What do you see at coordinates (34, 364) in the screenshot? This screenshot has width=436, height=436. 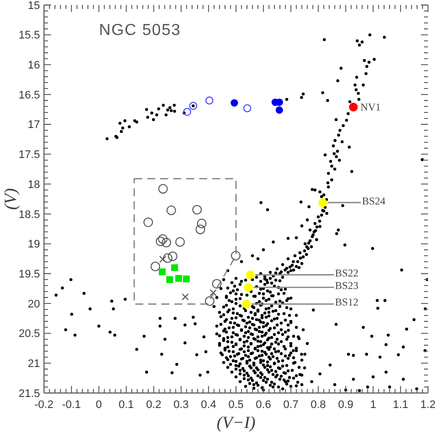 I see `y-tick-label: 21` at bounding box center [34, 364].